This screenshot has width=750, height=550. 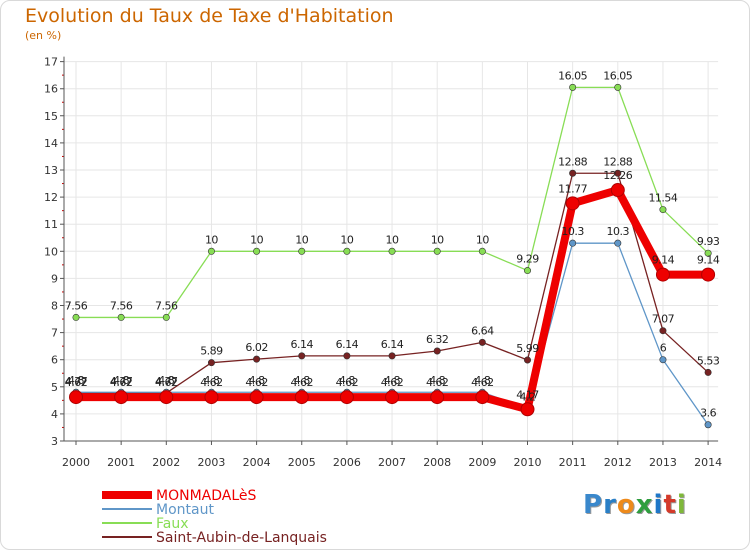 What do you see at coordinates (51, 224) in the screenshot?
I see `y-tick-label: 11` at bounding box center [51, 224].